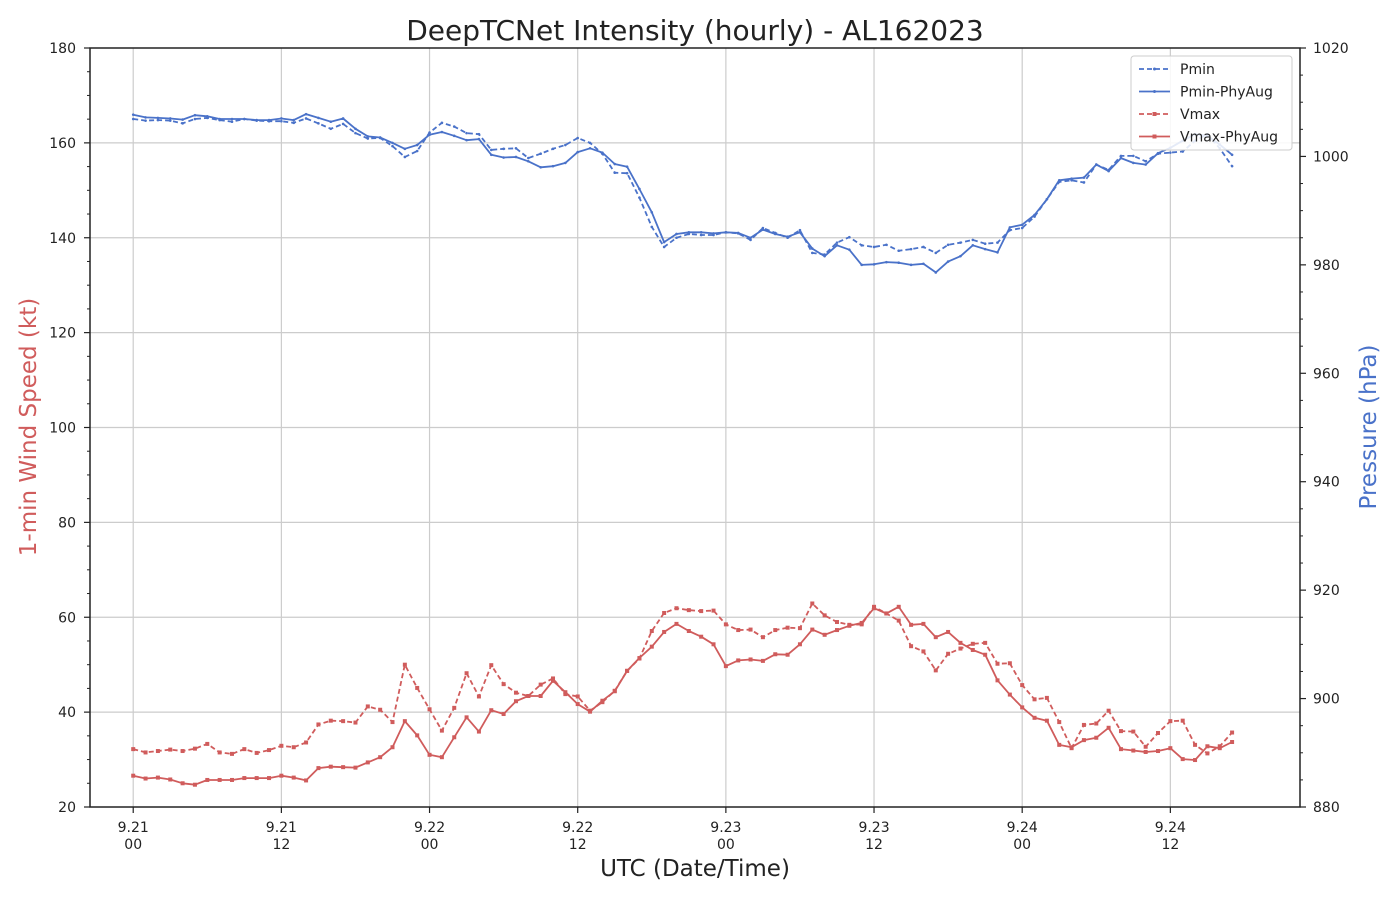  I want to click on y-left-tick-label: 180, so click(62, 49).